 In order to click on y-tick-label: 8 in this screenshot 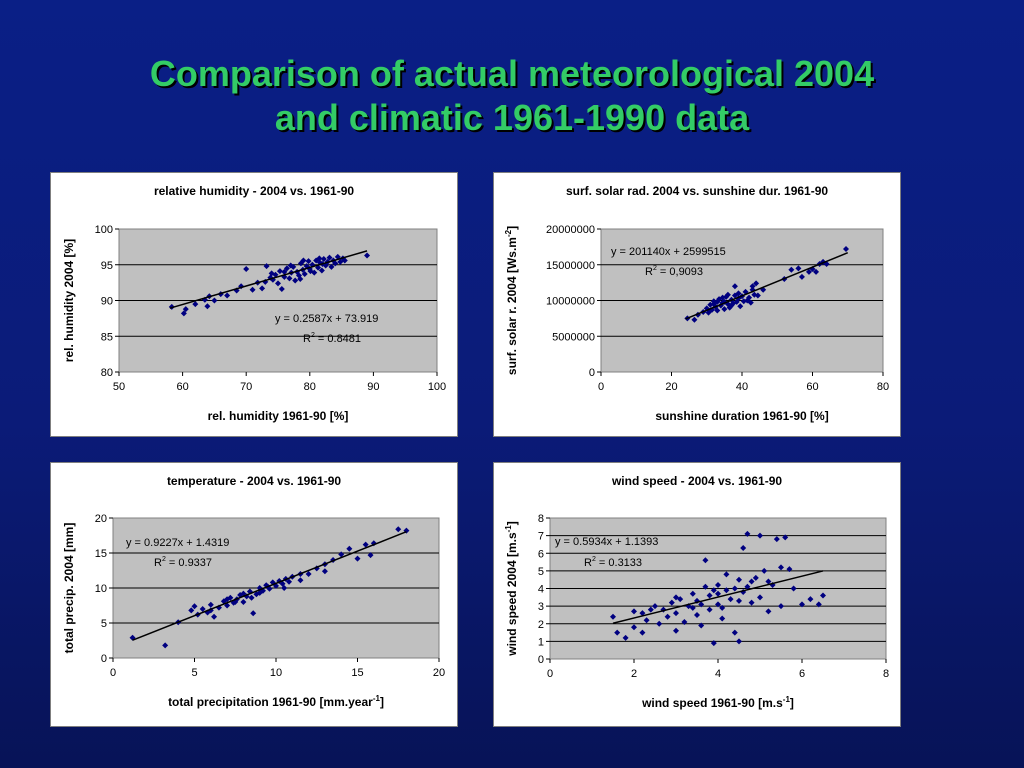, I will do `click(541, 519)`.